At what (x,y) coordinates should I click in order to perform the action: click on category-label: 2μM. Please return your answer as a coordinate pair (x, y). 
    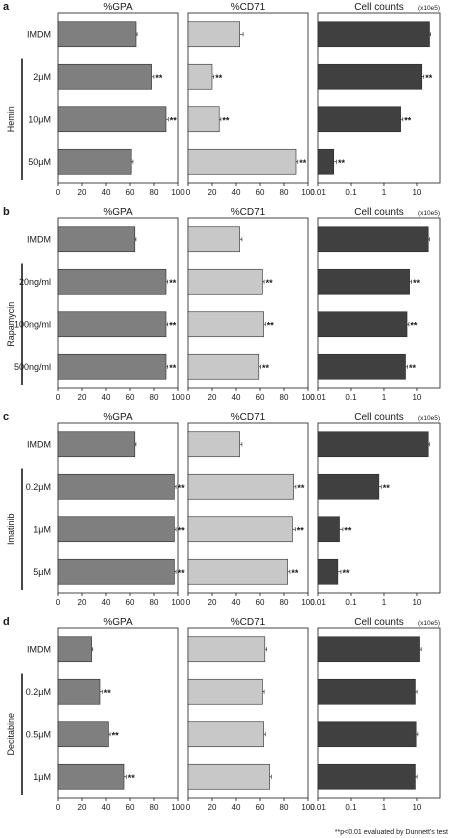
    Looking at the image, I should click on (42, 77).